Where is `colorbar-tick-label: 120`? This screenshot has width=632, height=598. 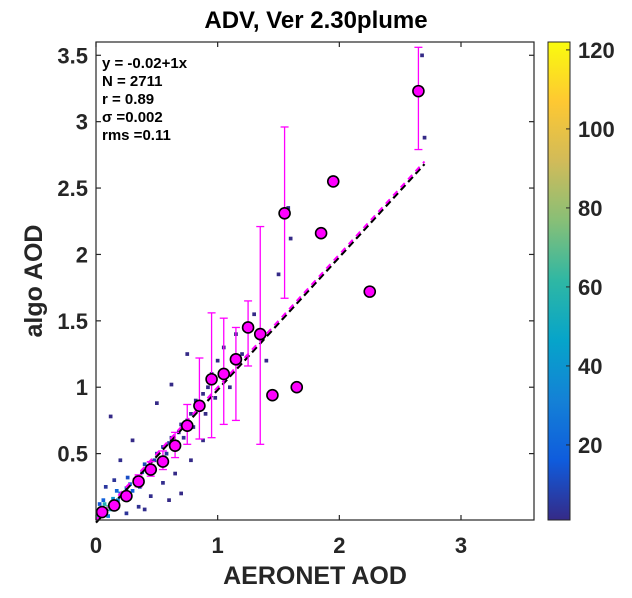 colorbar-tick-label: 120 is located at coordinates (596, 50).